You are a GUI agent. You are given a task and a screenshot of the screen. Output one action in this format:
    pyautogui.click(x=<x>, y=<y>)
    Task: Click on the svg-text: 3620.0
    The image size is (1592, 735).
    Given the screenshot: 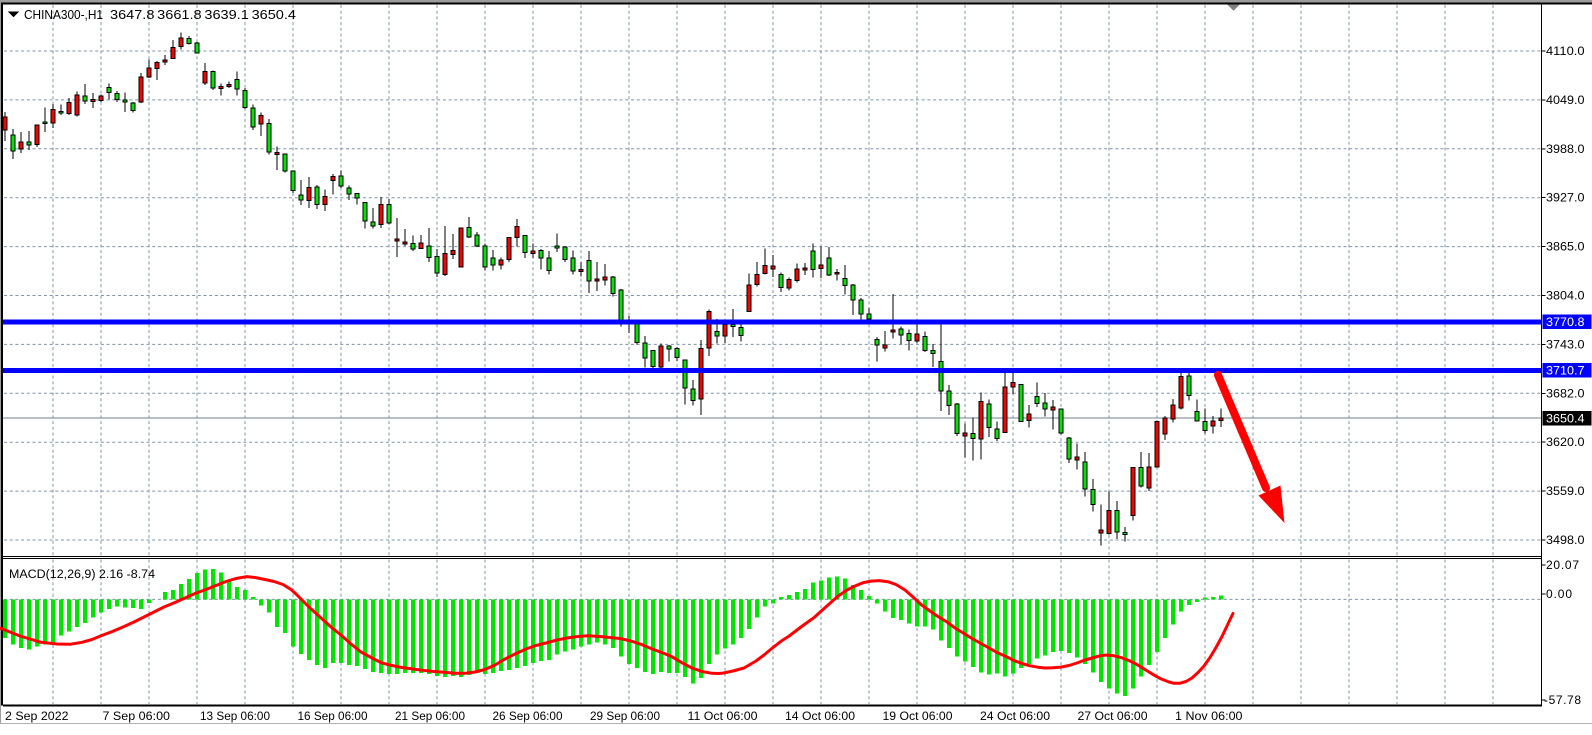 What is the action you would take?
    pyautogui.click(x=1565, y=442)
    